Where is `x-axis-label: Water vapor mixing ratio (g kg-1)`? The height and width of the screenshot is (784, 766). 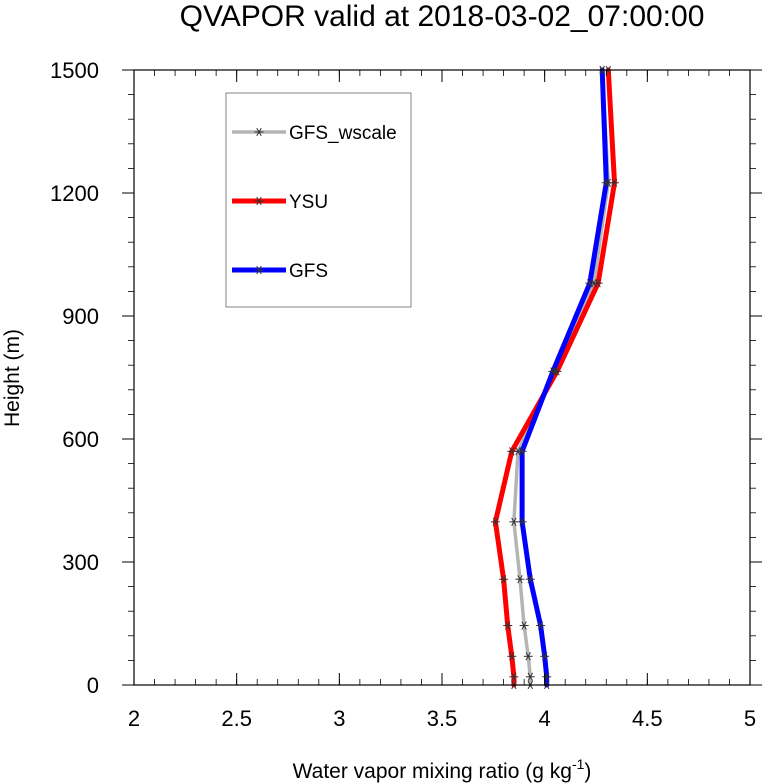
x-axis-label: Water vapor mixing ratio (g kg-1) is located at coordinates (442, 769).